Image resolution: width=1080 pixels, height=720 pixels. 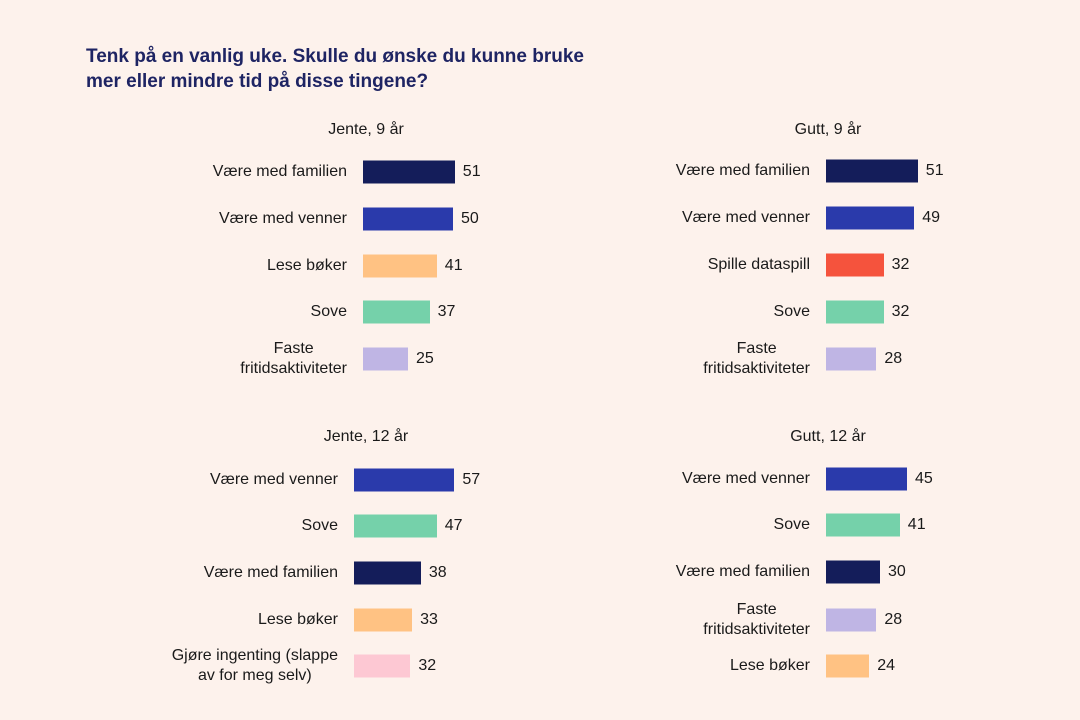 What do you see at coordinates (924, 478) in the screenshot?
I see `data-label: 45` at bounding box center [924, 478].